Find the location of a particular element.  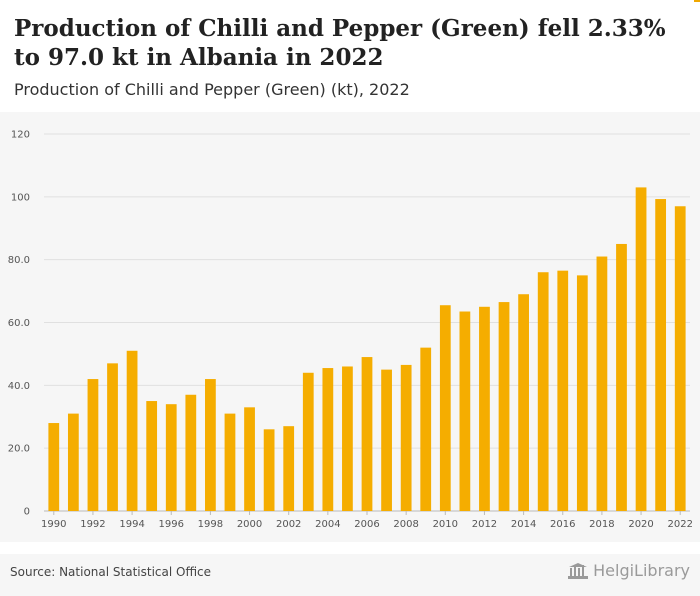

x-tick-label: 2022 is located at coordinates (679, 524).